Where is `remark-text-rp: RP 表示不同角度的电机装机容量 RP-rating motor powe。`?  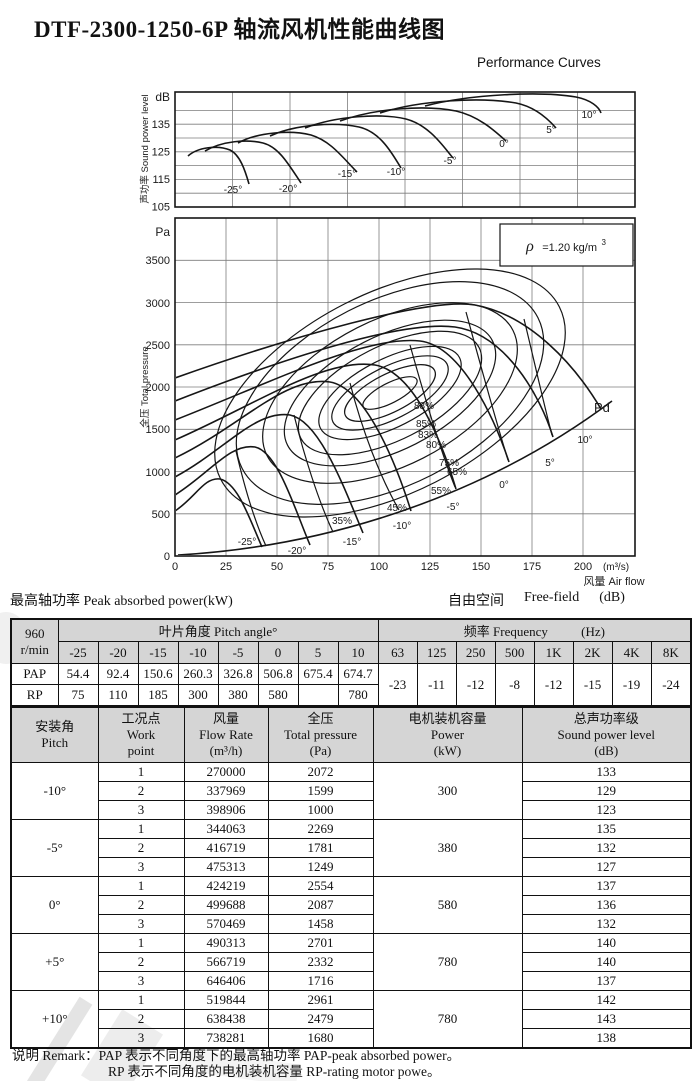
remark-text-rp: RP 表示不同角度的电机装机容量 RP-rating motor powe。 is located at coordinates (274, 1071).